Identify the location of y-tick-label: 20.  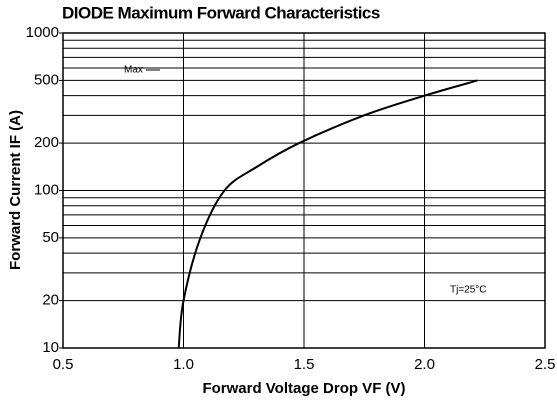
(50, 300).